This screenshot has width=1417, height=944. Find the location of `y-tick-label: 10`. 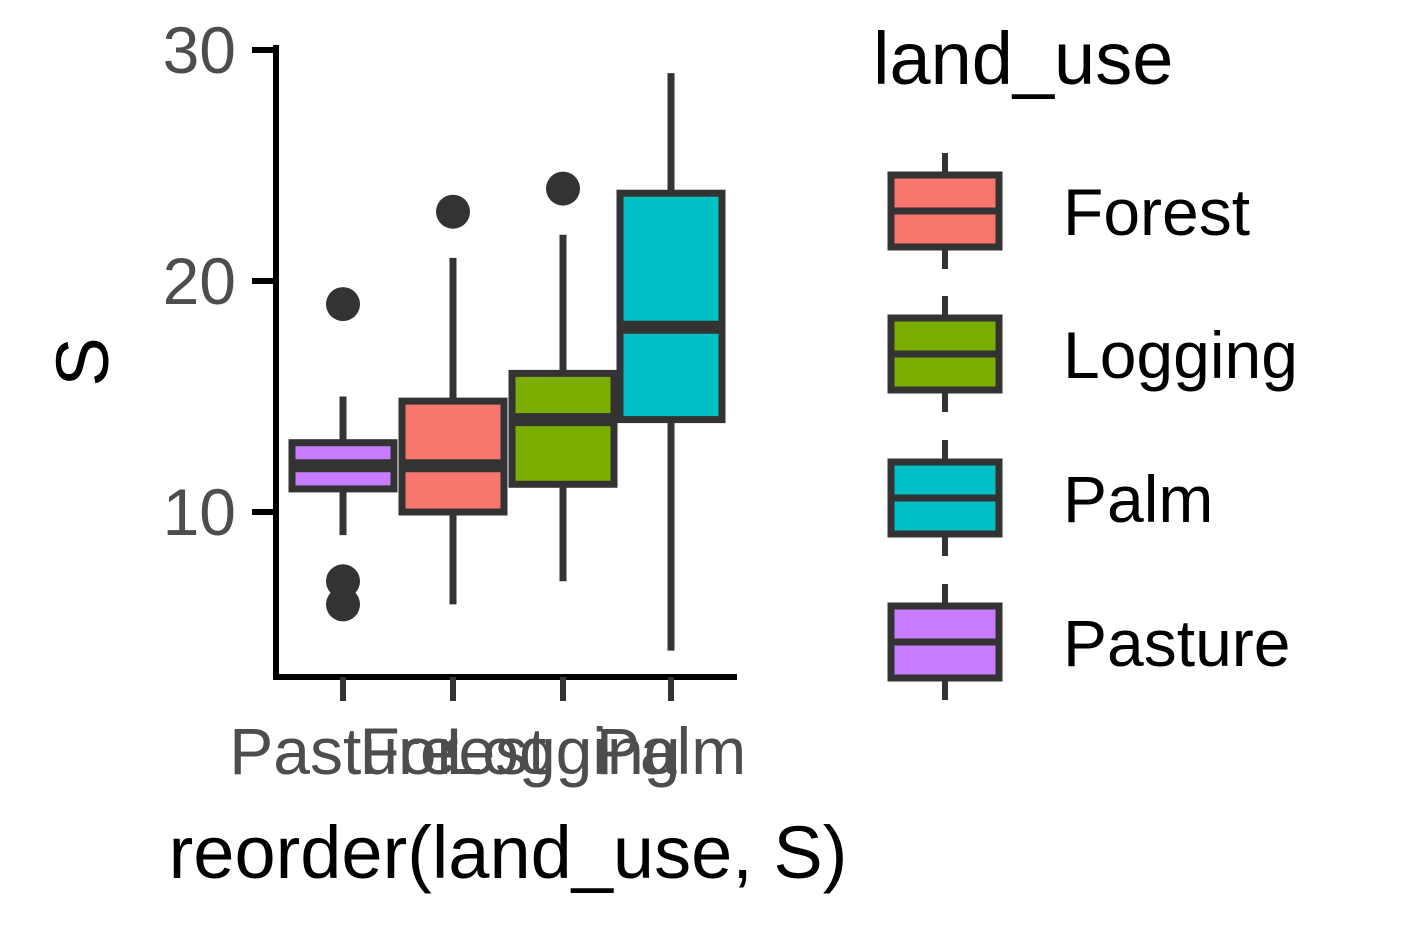

y-tick-label: 10 is located at coordinates (199, 512).